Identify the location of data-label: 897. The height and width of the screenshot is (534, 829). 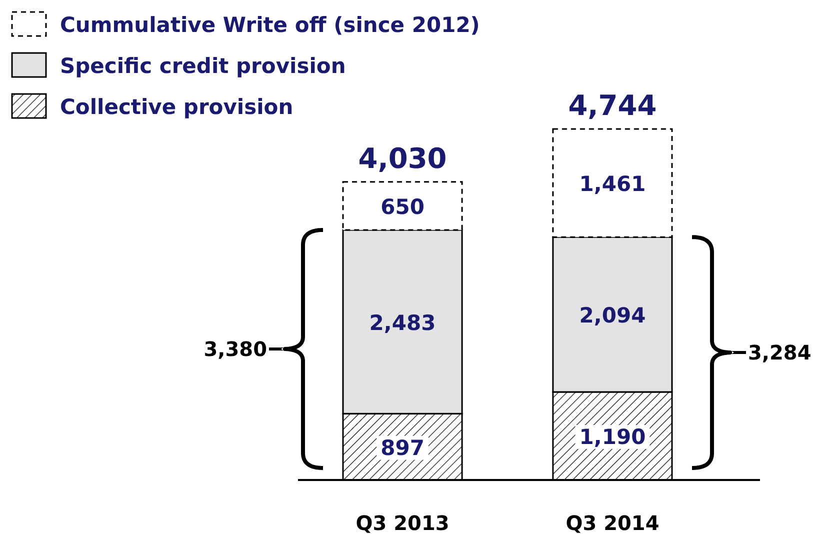
(402, 448).